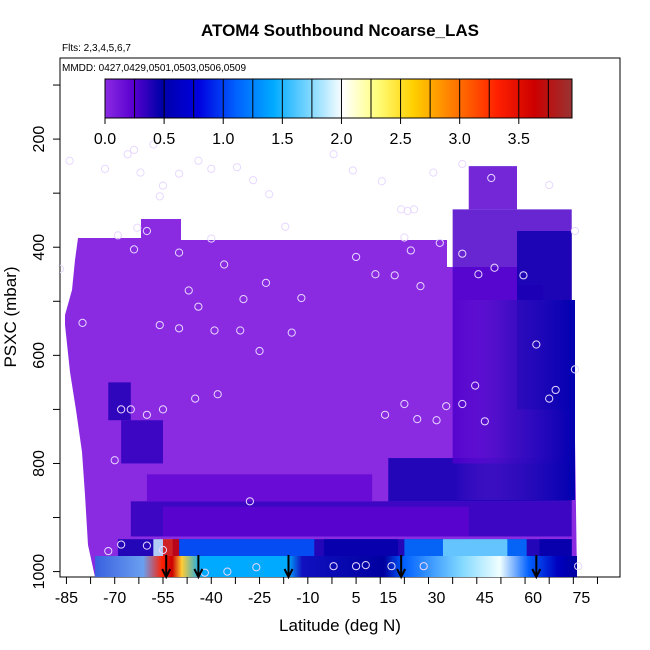 This screenshot has width=650, height=650. What do you see at coordinates (66, 598) in the screenshot?
I see `x-tick-label: -85` at bounding box center [66, 598].